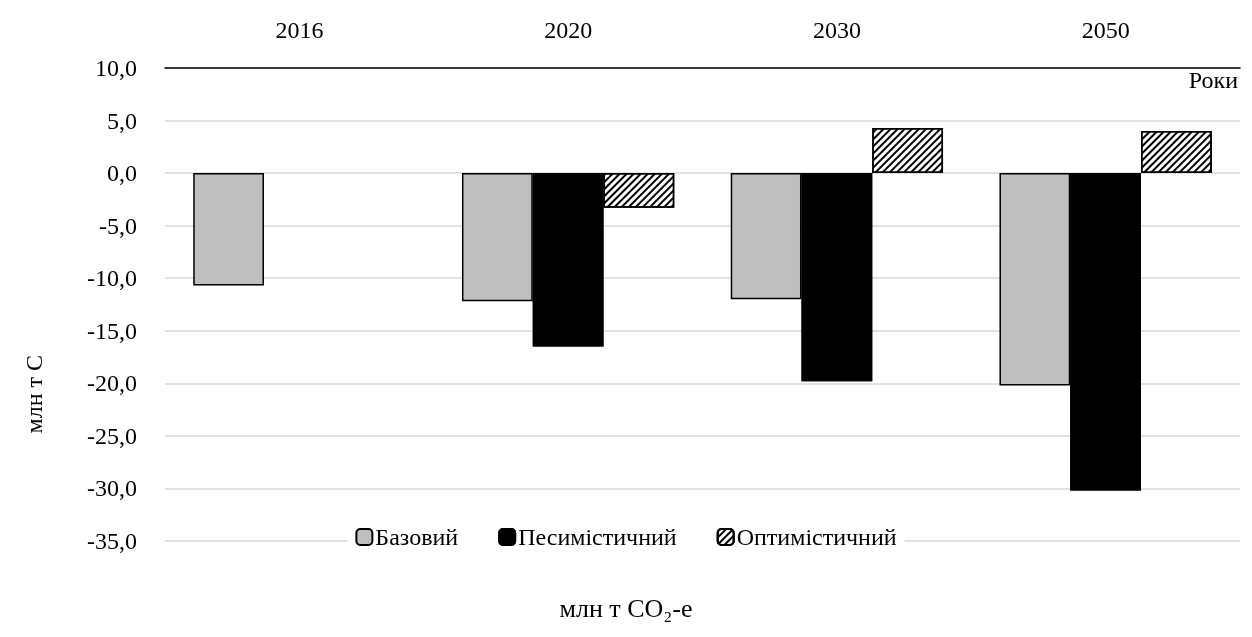 Image resolution: width=1252 pixels, height=637 pixels. What do you see at coordinates (112, 383) in the screenshot?
I see `y-tick-label: -20,0` at bounding box center [112, 383].